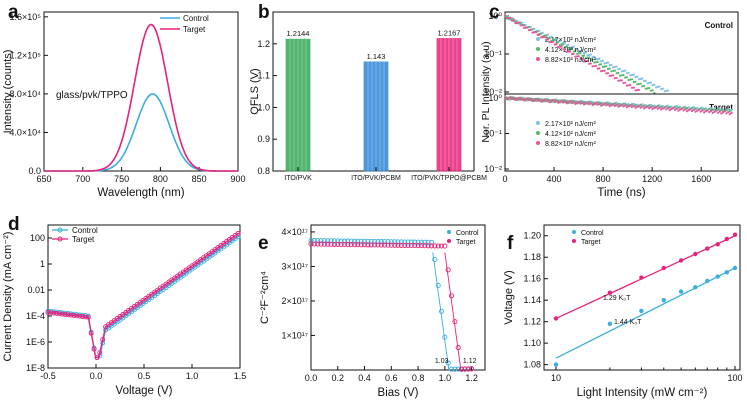 This screenshot has height=408, width=747. What do you see at coordinates (493, 169) in the screenshot?
I see `panel-c-ytick-label: 10⁻²` at bounding box center [493, 169].